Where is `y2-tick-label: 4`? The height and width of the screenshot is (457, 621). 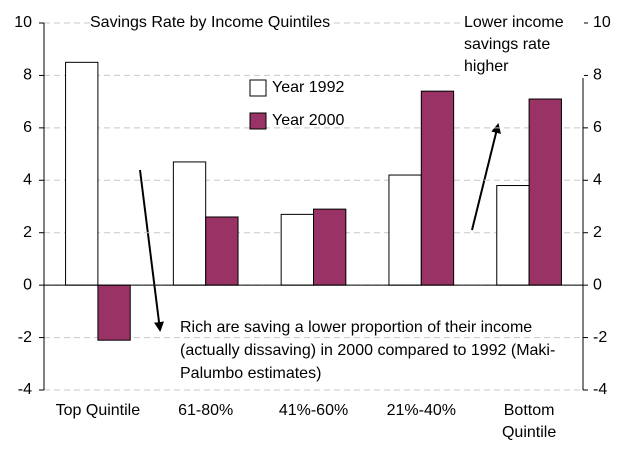
y2-tick-label: 4 is located at coordinates (597, 180).